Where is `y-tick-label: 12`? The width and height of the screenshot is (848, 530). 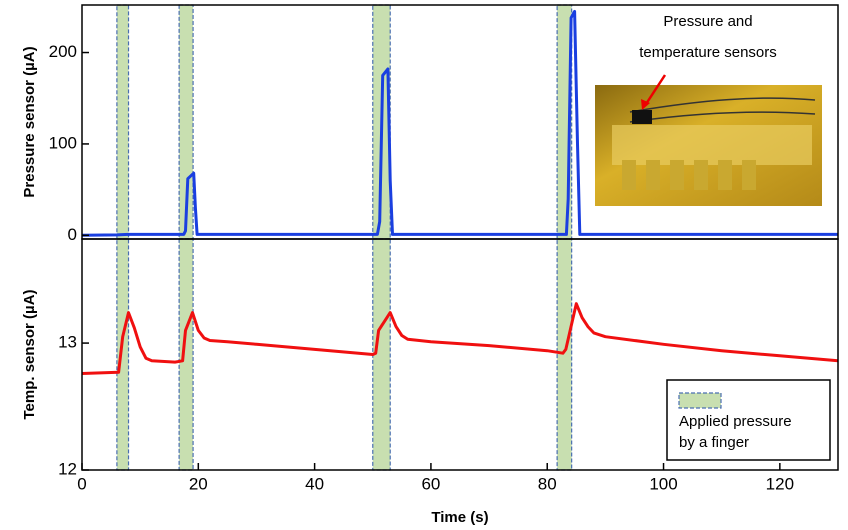 y-tick-label: 12 is located at coordinates (67, 468).